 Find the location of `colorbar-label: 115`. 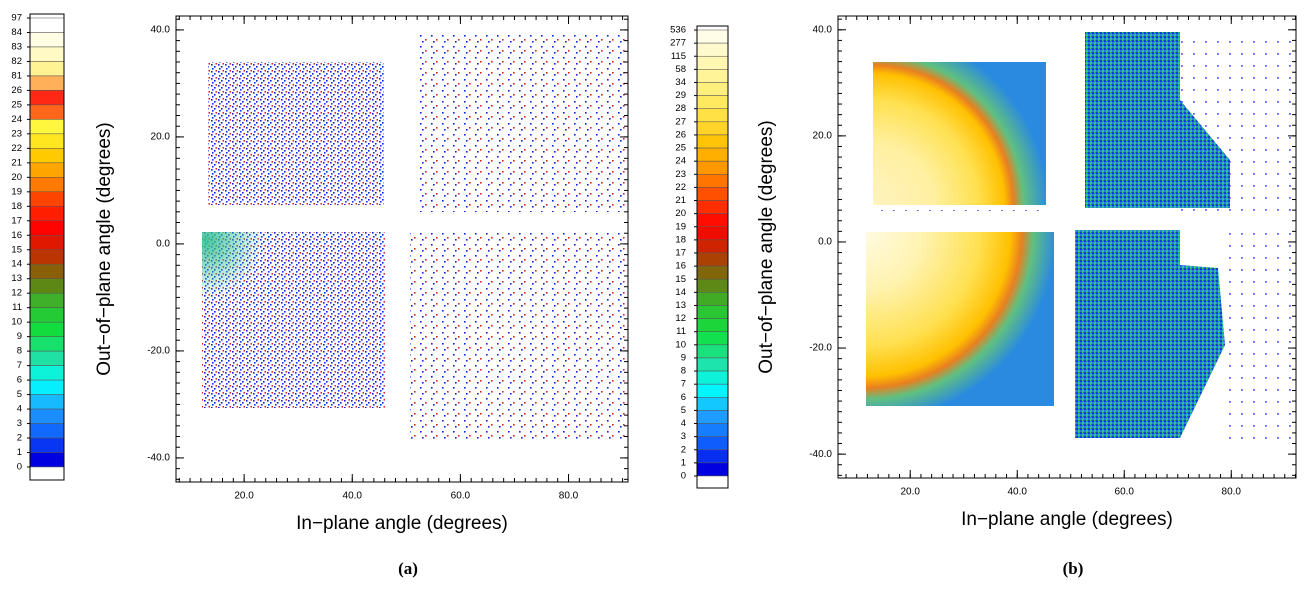

colorbar-label: 115 is located at coordinates (678, 56).